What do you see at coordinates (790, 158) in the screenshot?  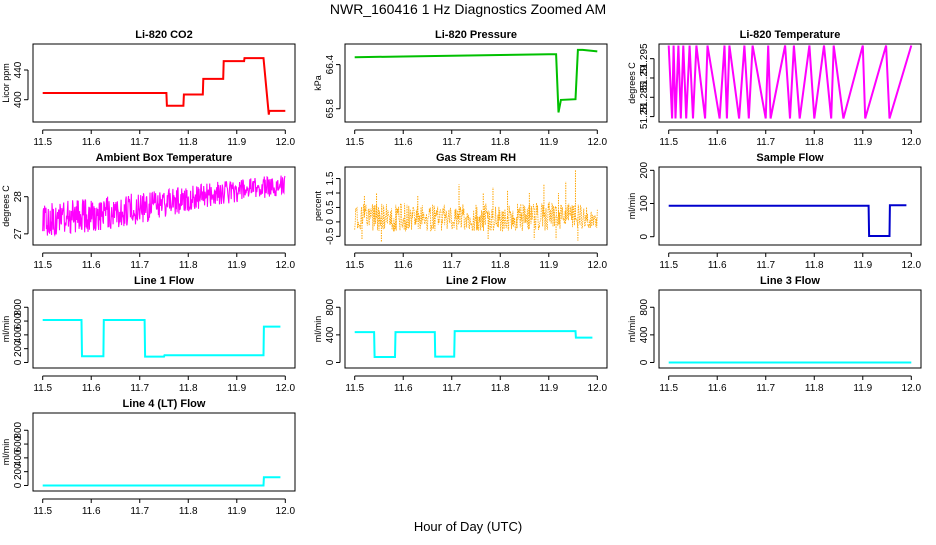 I see `panel-title: Sample Flow` at bounding box center [790, 158].